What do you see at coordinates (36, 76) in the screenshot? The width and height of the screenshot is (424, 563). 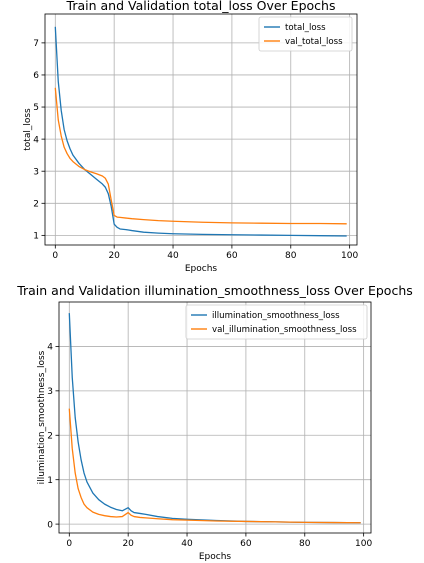 I see `y-tick-label: 6` at bounding box center [36, 76].